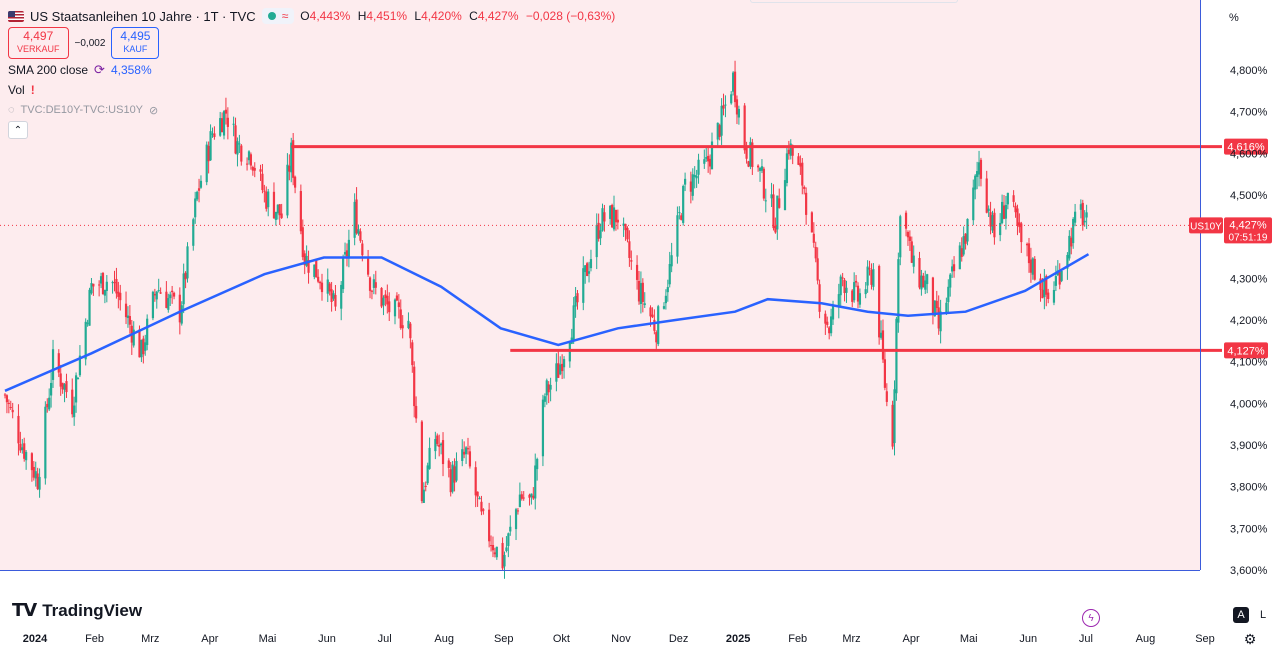 The height and width of the screenshot is (650, 1280). Describe the element at coordinates (679, 639) in the screenshot. I see `x-tick-label: Dez` at that location.